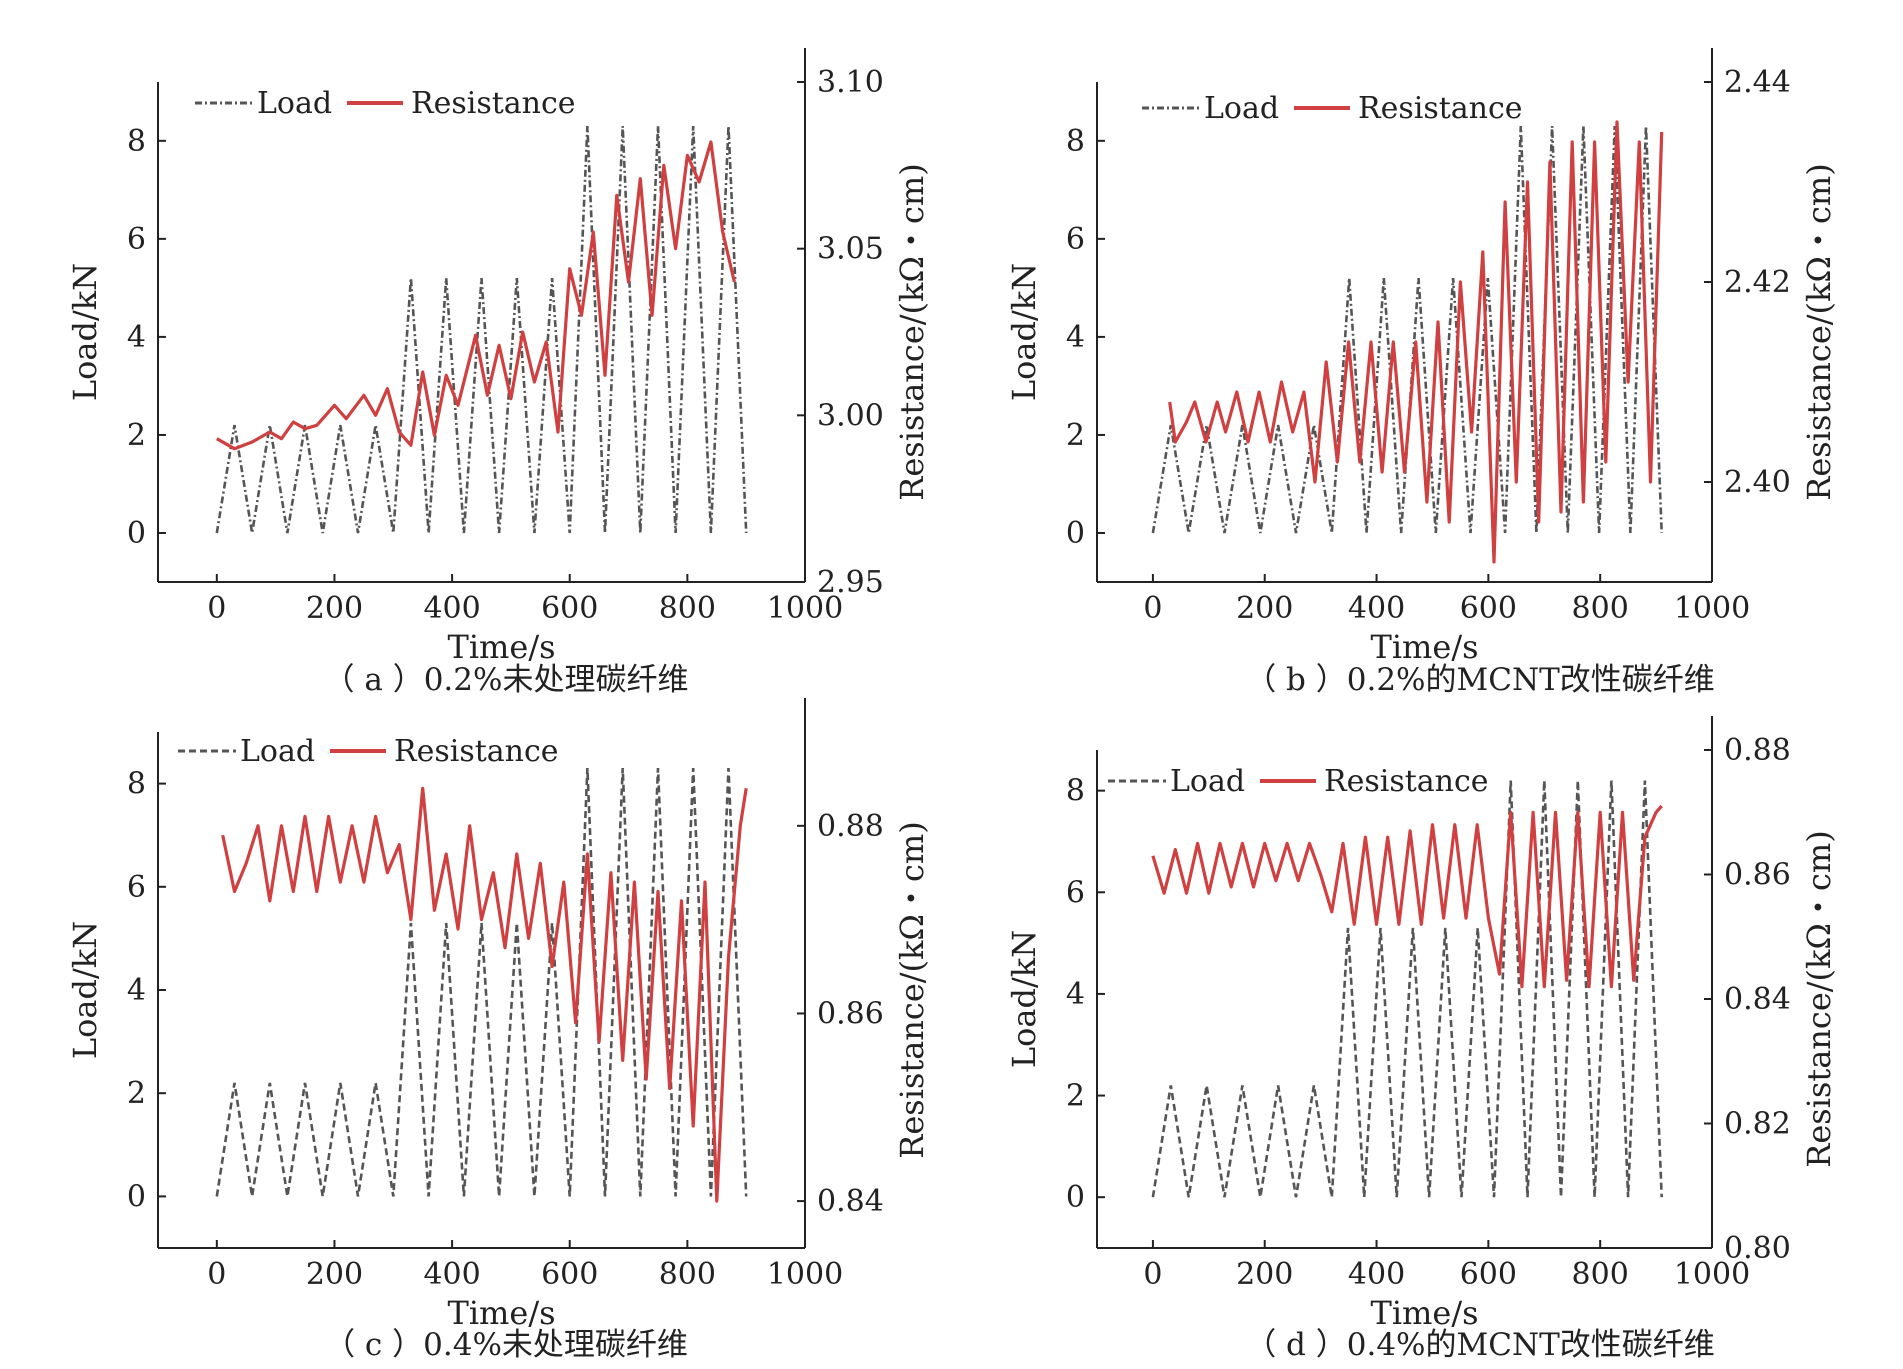  What do you see at coordinates (1757, 82) in the screenshot?
I see `y2-tick-label: 2.44` at bounding box center [1757, 82].